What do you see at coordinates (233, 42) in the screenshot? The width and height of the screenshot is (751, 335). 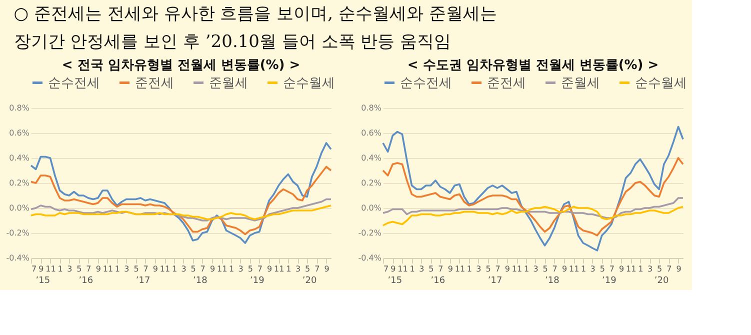 I see `text: 장기간 안정세를 보인 후 ’20.10월 들어 소폭 반등 움직임` at bounding box center [233, 42].